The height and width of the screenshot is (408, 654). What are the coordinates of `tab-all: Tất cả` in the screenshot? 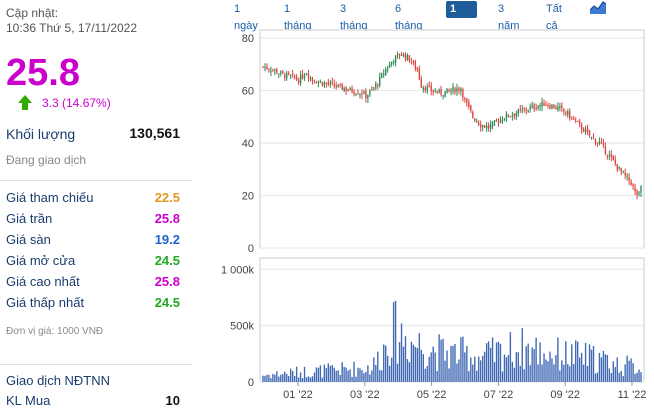 It's located at (554, 17).